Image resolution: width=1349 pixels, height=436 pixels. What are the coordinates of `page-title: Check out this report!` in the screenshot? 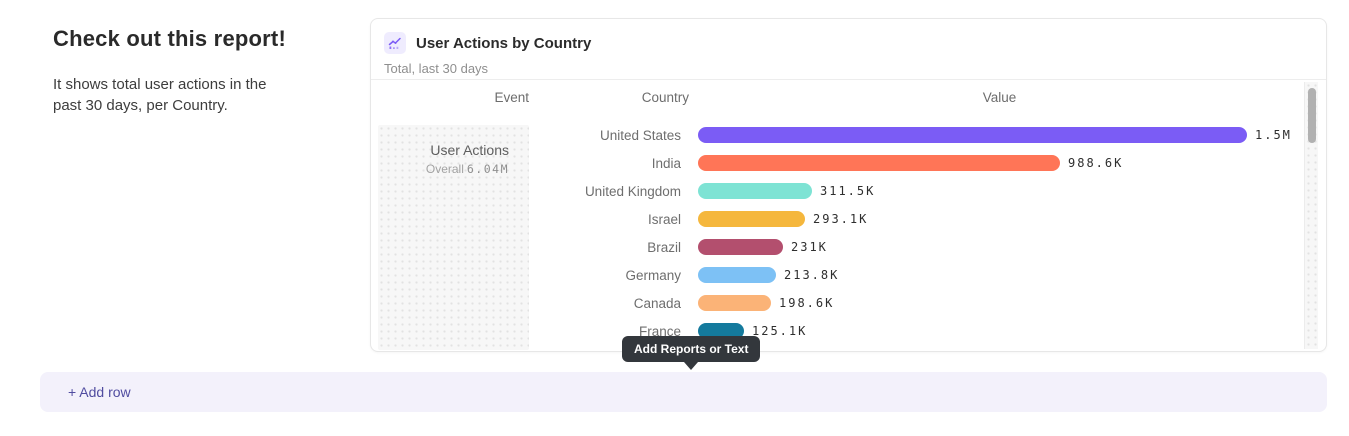 It's located at (169, 38).